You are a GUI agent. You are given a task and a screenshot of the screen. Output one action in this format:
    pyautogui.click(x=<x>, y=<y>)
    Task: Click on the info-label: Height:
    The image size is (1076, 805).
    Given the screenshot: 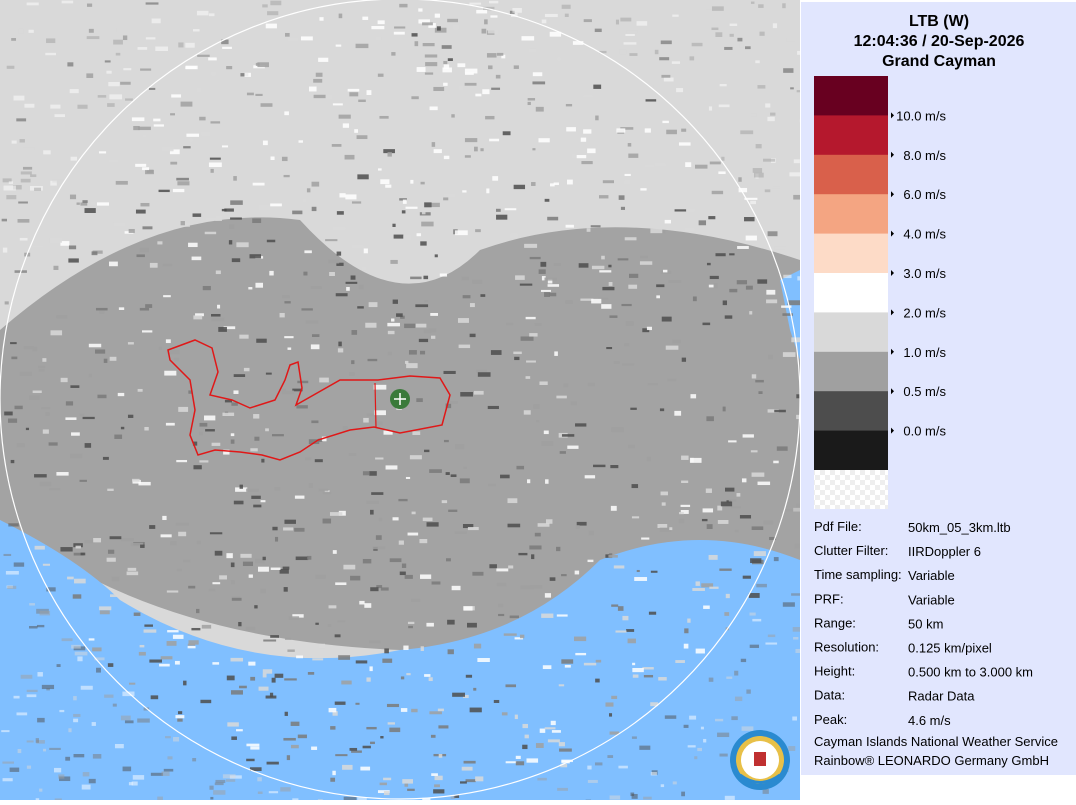 What is the action you would take?
    pyautogui.click(x=834, y=671)
    